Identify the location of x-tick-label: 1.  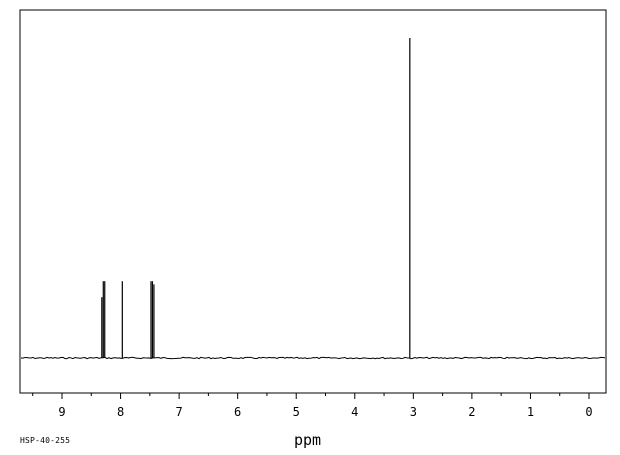
(530, 412).